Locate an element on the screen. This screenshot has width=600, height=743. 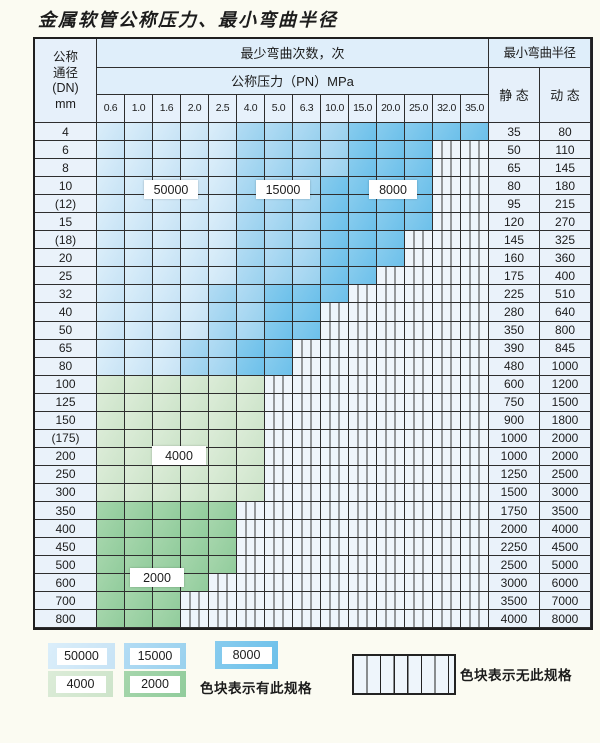
dn-cell: (18) is located at coordinates (66, 240).